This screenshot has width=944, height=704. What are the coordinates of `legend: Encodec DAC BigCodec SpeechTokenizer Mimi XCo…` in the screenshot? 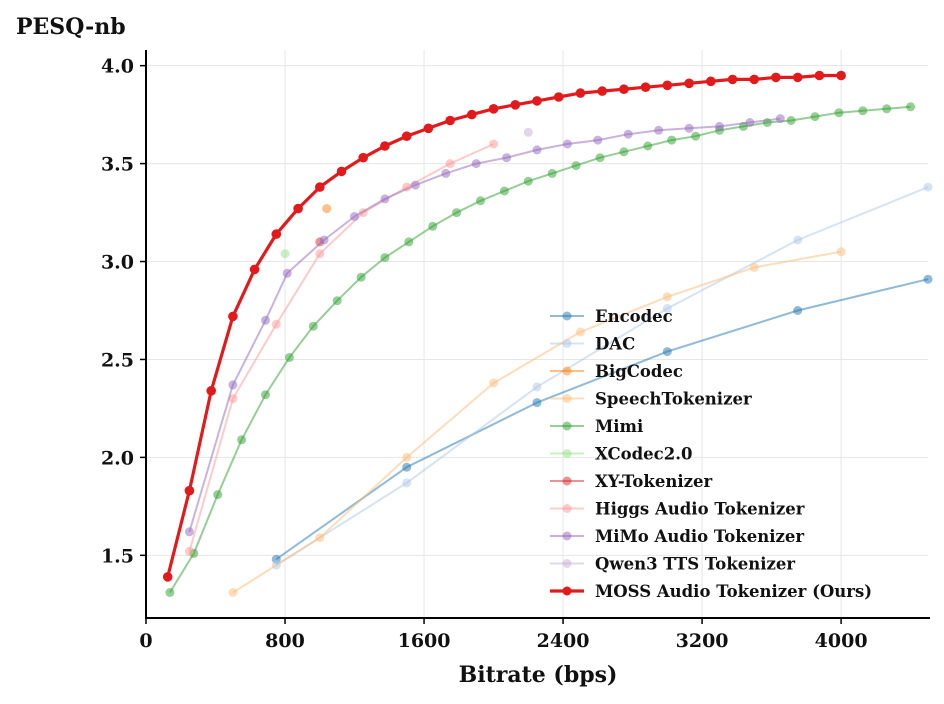 It's located at (711, 454).